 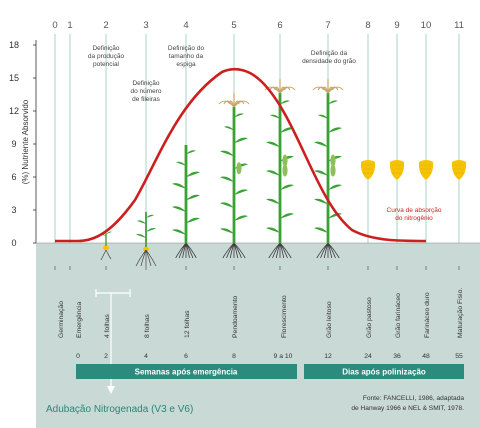 What do you see at coordinates (79, 320) in the screenshot?
I see `stage-name: Emergência` at bounding box center [79, 320].